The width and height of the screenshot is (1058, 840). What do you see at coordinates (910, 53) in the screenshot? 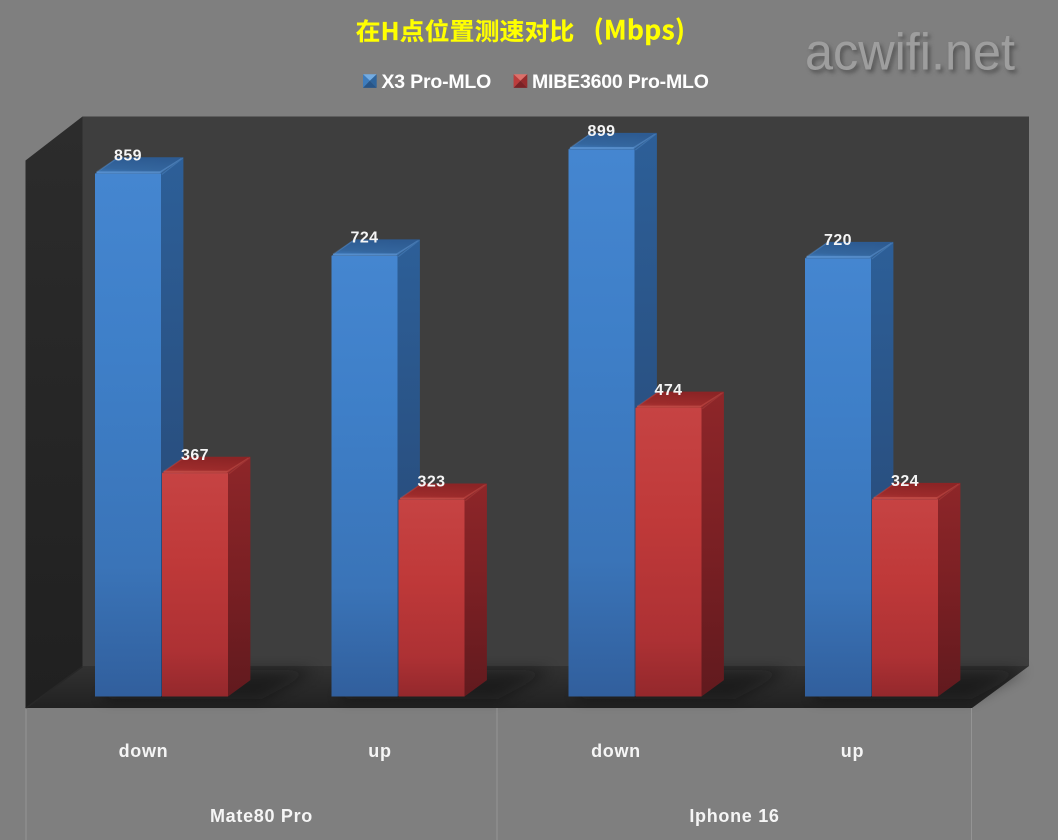
I see `svg-text: acwifi.net` at bounding box center [910, 53].